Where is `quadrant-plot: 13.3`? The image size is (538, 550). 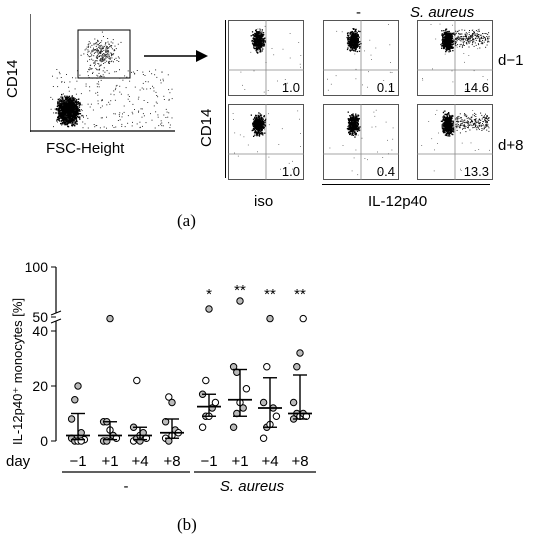 quadrant-plot: 13.3 is located at coordinates (455, 142).